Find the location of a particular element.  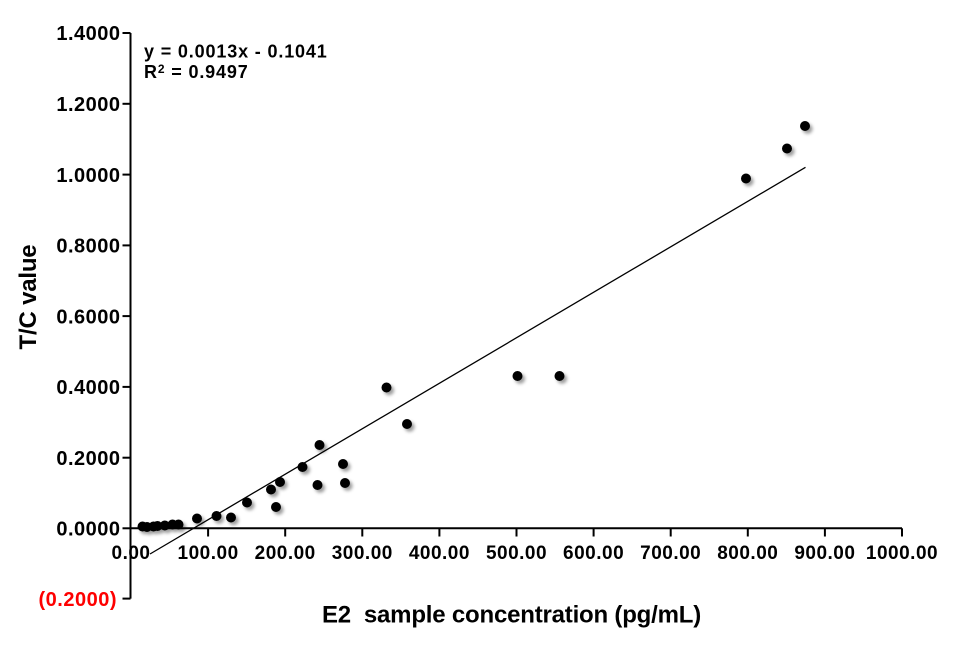

svg-text: 1.2000 is located at coordinates (88, 105).